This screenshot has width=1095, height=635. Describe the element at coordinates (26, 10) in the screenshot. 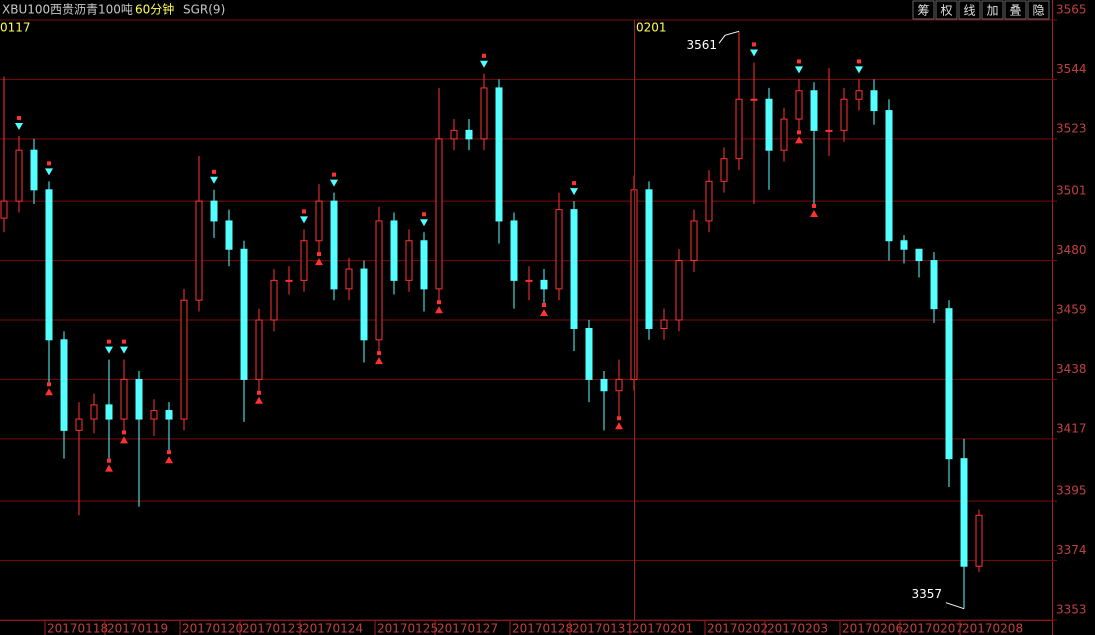

I see `symbol: XBU100` at that location.